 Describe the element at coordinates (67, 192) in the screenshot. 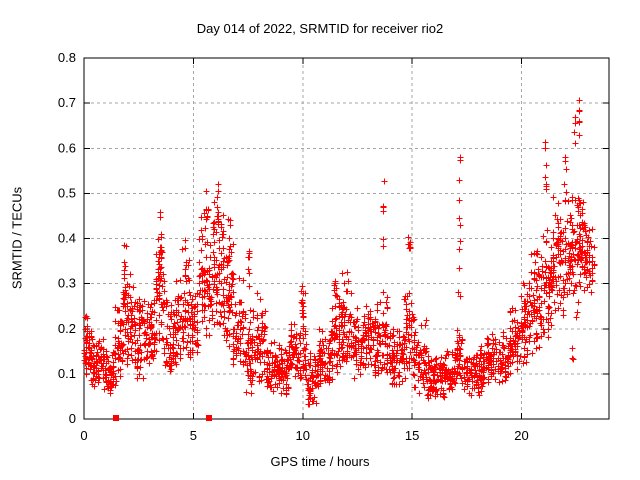

I see `y-tick-label: 0.5` at that location.